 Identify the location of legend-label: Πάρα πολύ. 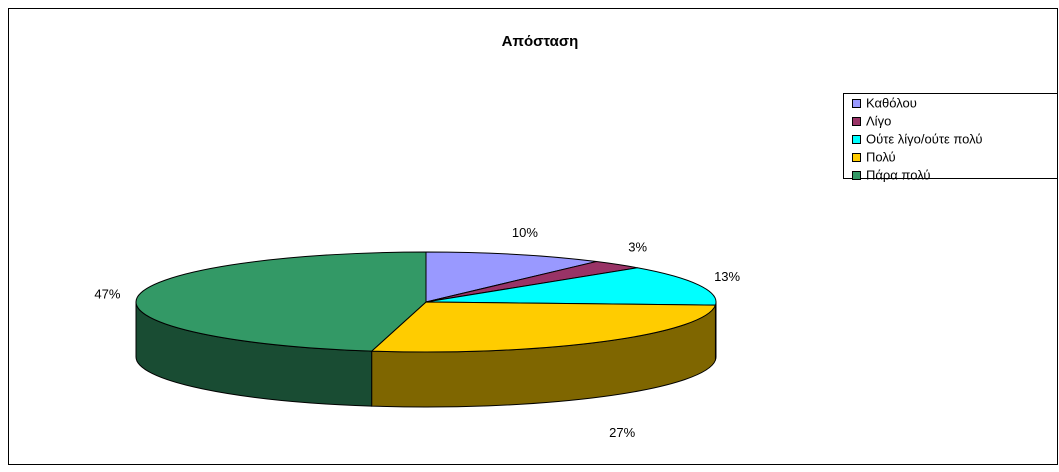
(898, 174).